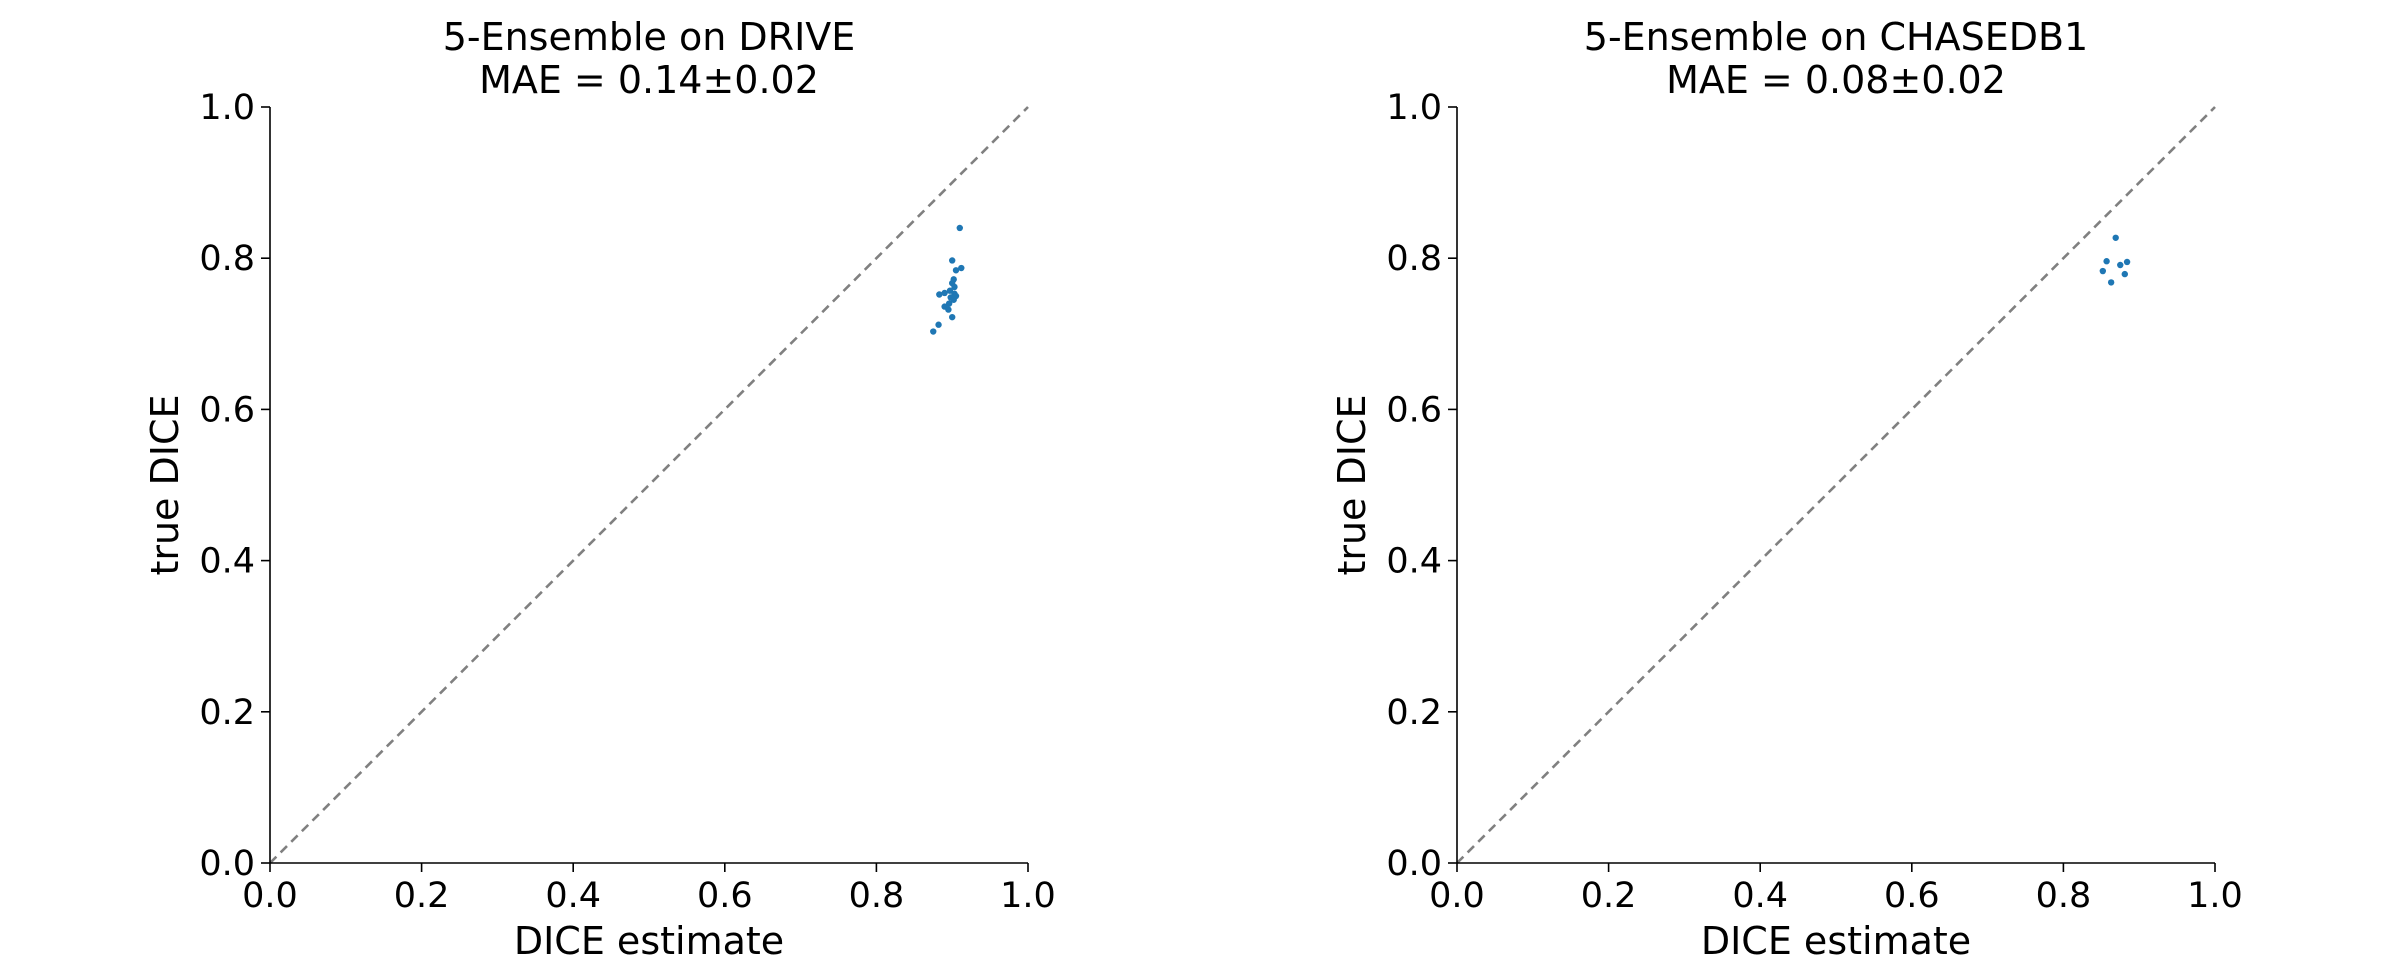  I want to click on chart-title-line-2: MAE = 0.14±0.02, so click(649, 80).